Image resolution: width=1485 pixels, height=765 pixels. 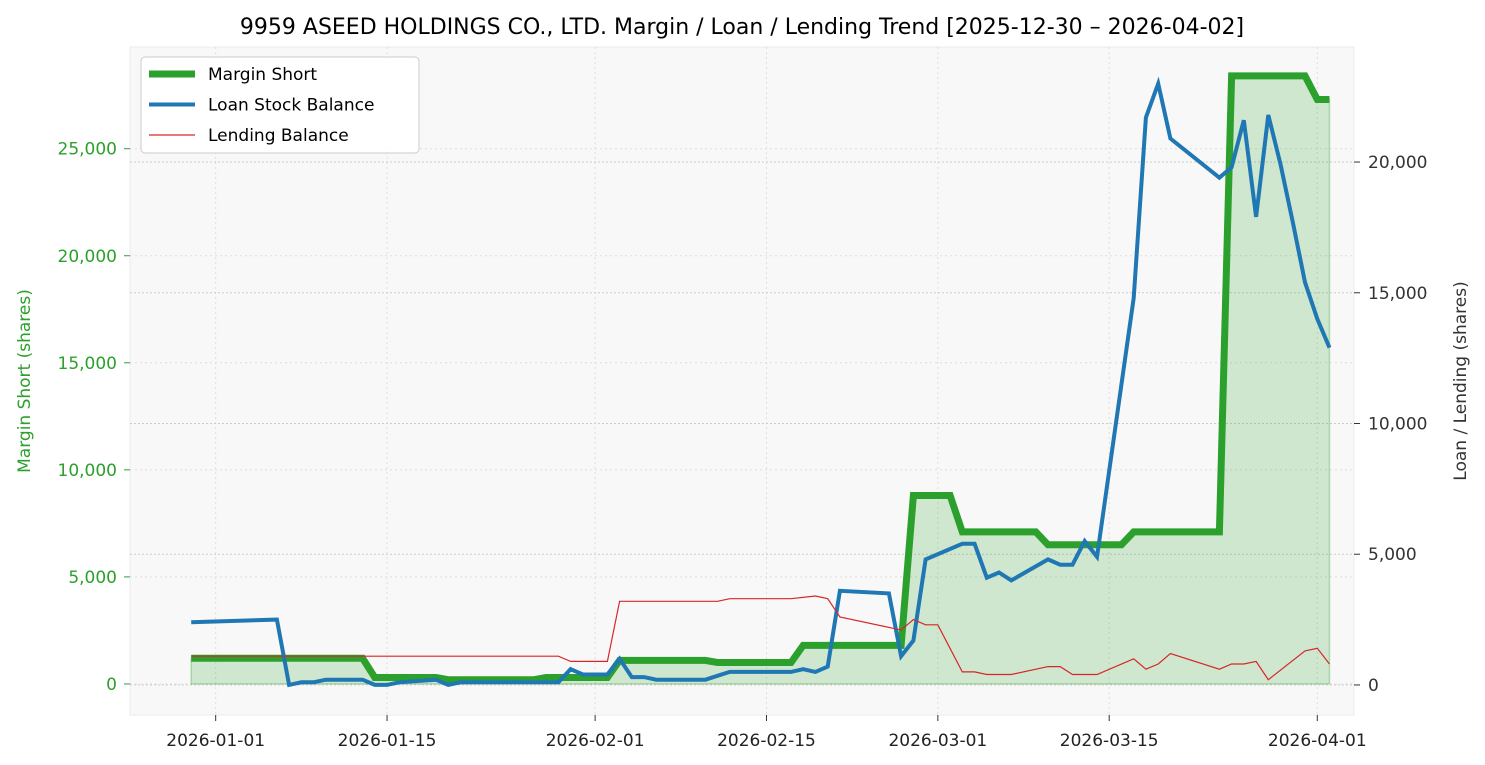 I want to click on x-tick-label: 2026-01-01, so click(x=215, y=741).